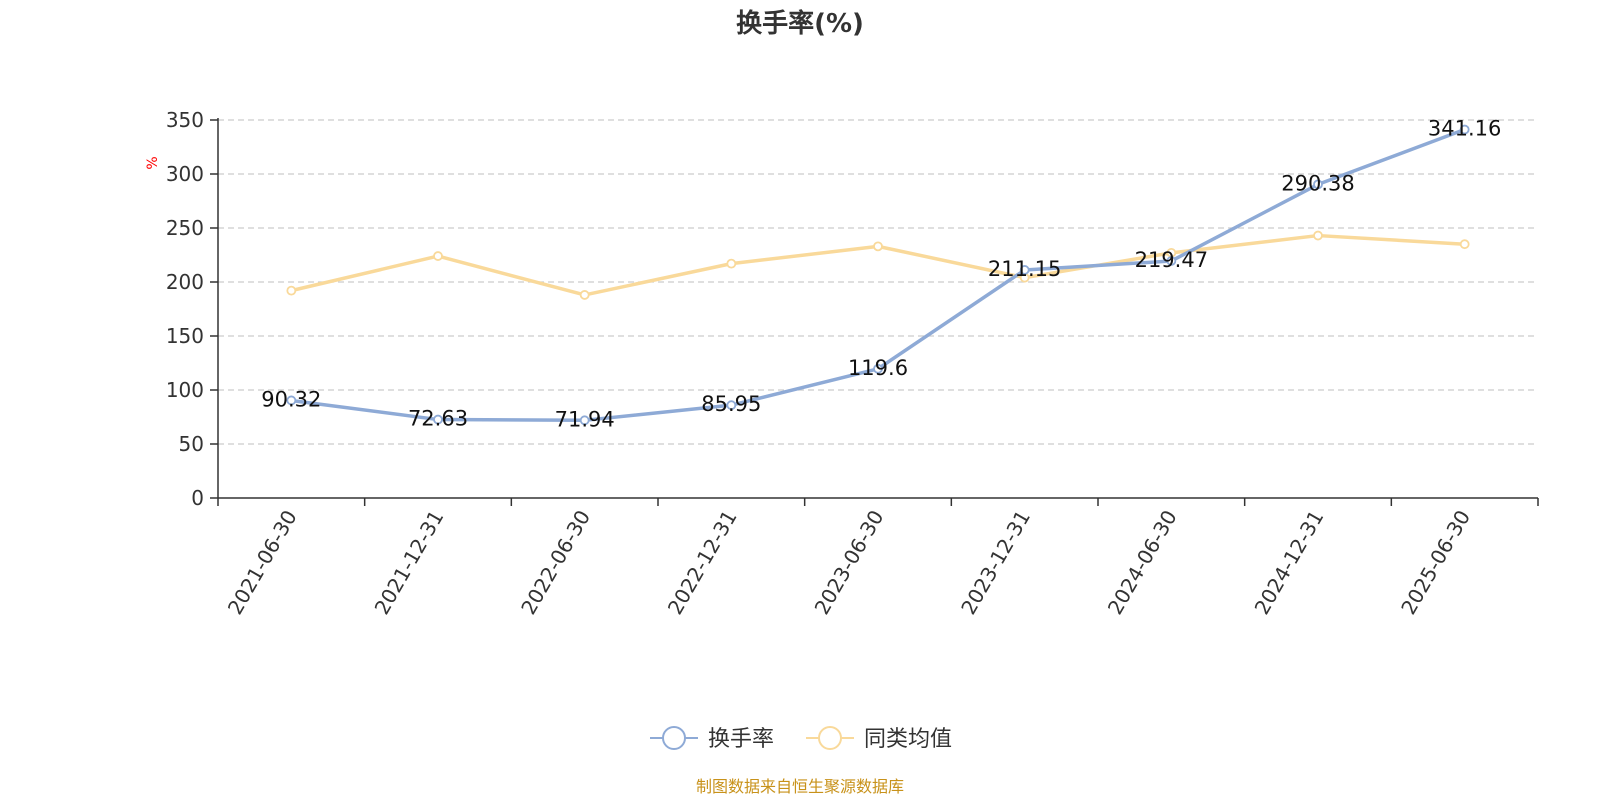 The width and height of the screenshot is (1600, 800). I want to click on source-note: 制图数据来自恒生聚源数据库, so click(800, 786).